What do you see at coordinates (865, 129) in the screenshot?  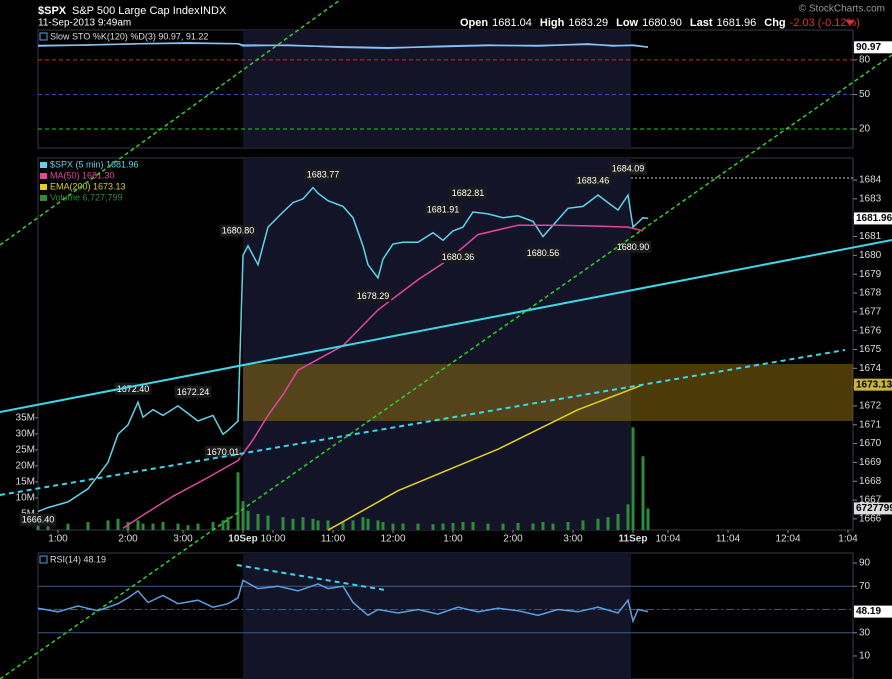 I see `y-tick-label: 20` at bounding box center [865, 129].